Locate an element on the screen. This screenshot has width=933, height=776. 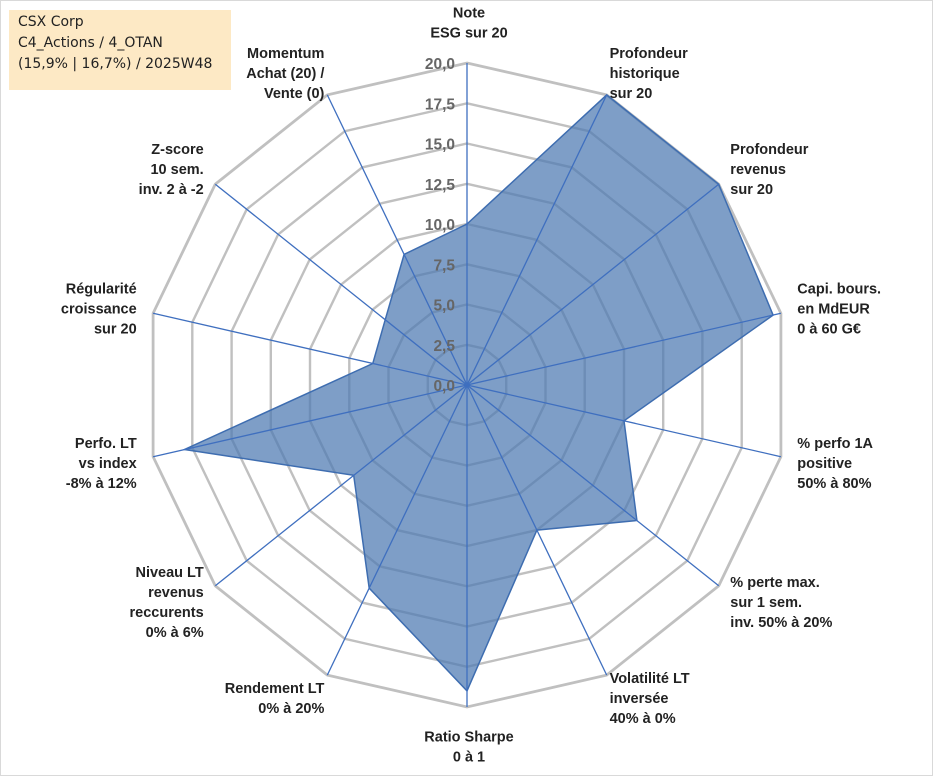
axis-label-line: inversée is located at coordinates (639, 699).